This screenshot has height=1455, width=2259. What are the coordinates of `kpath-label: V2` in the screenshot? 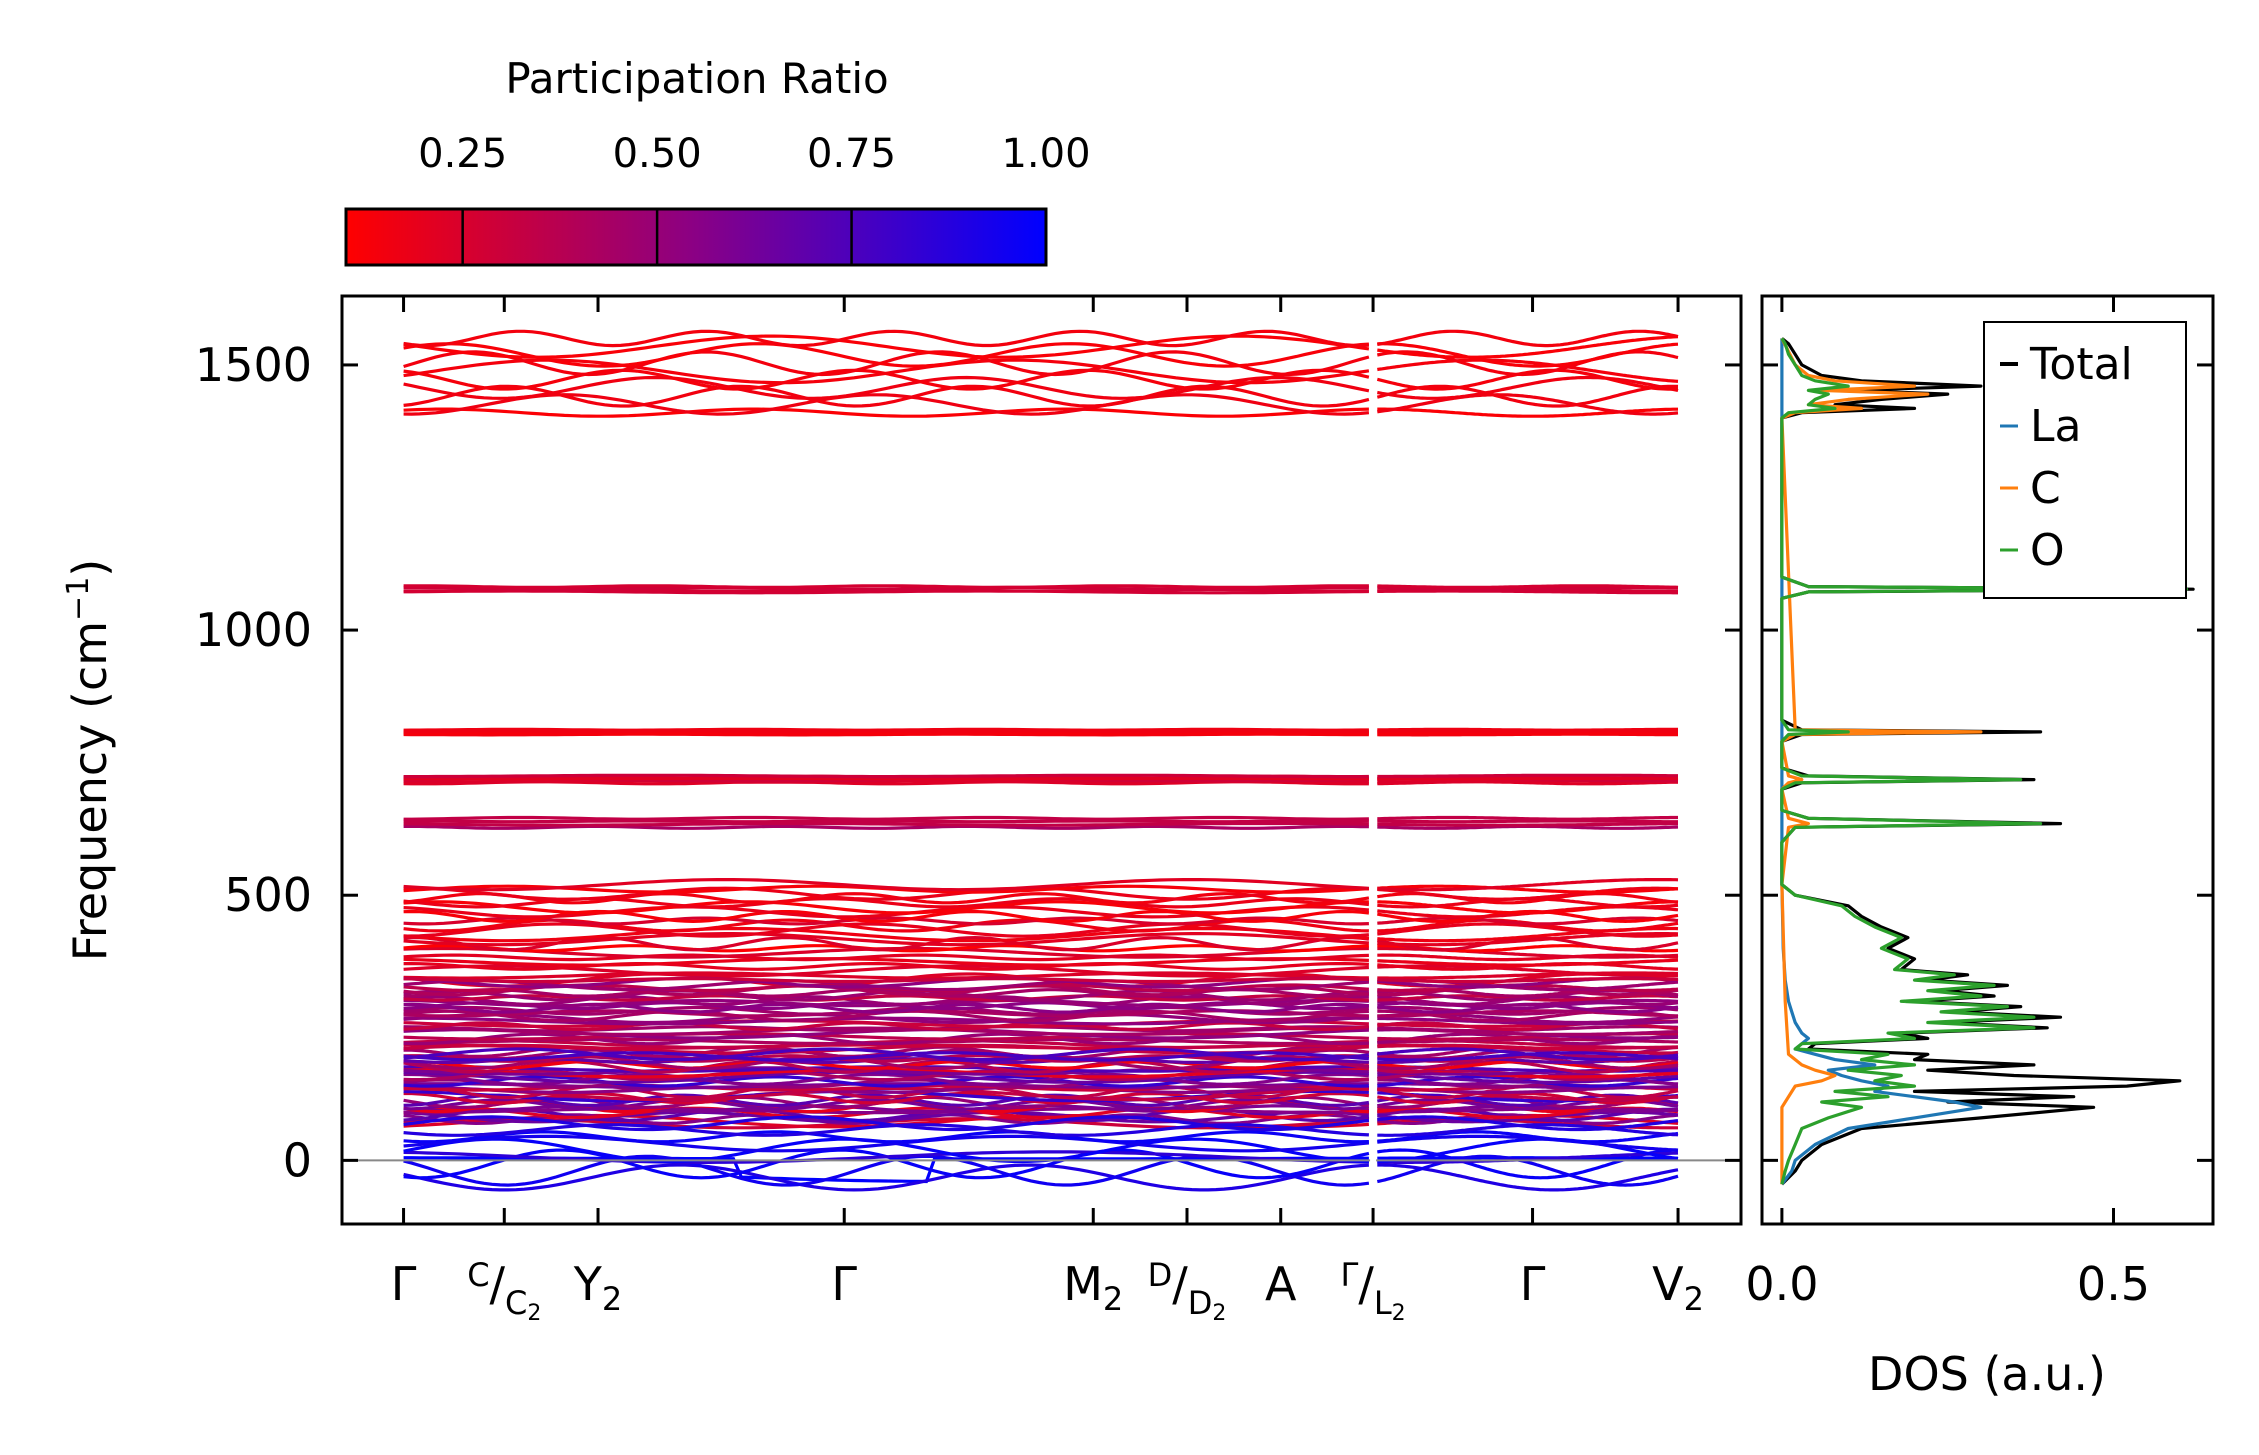 It's located at (1678, 1287).